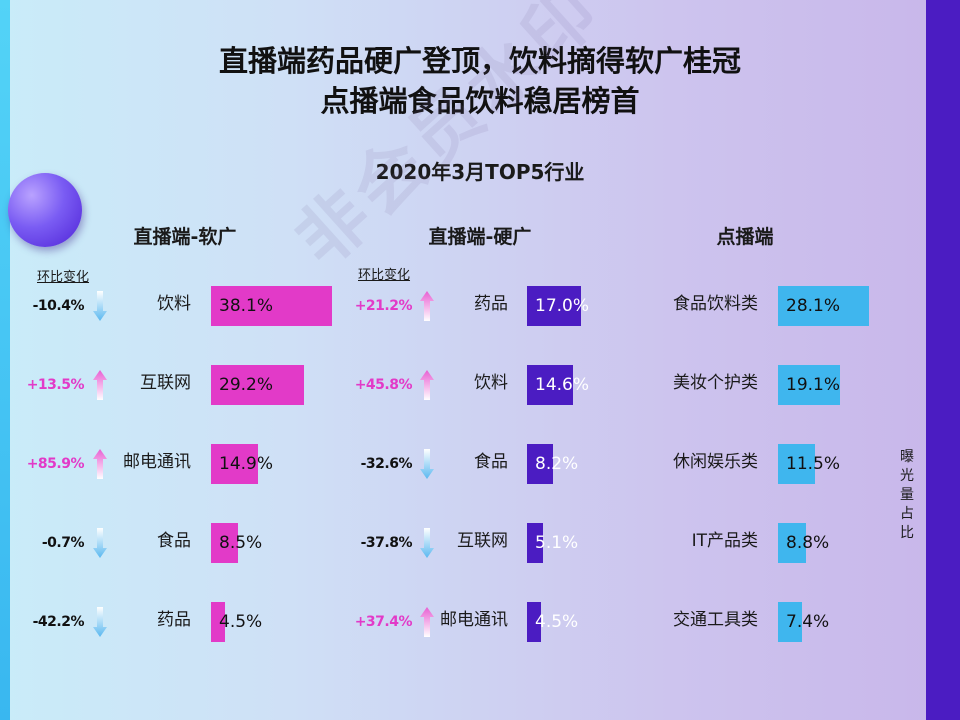 The image size is (960, 720). Describe the element at coordinates (480, 172) in the screenshot. I see `chart-subtitle: 2020年3月TOP5行业` at that location.